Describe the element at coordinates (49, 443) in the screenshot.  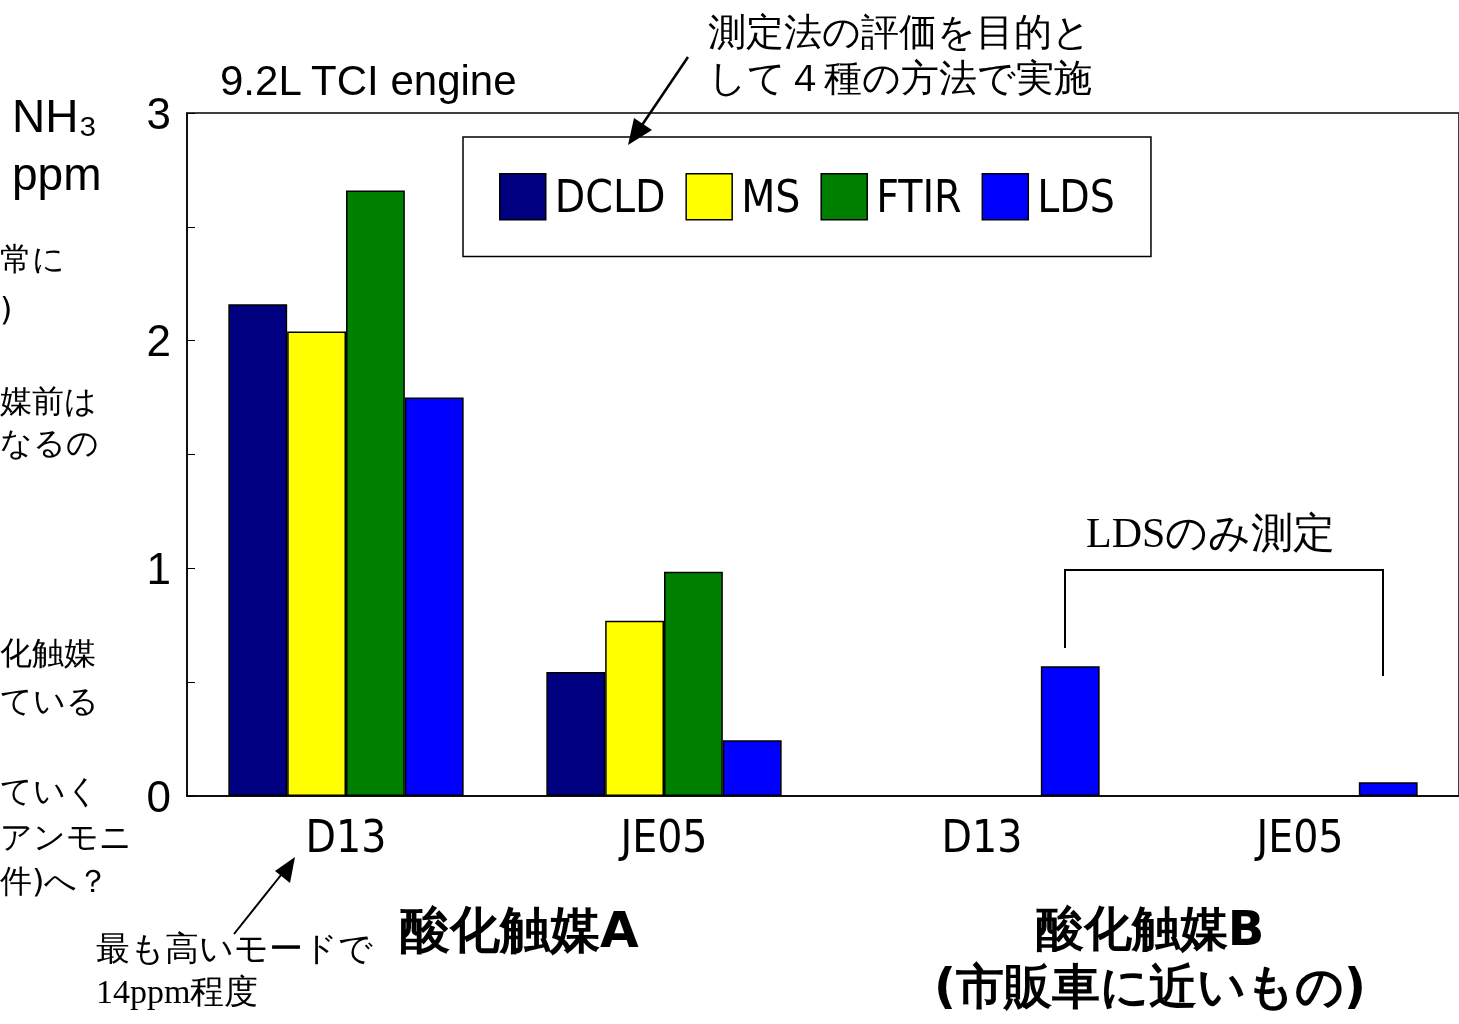
I see `text: なるの` at that location.